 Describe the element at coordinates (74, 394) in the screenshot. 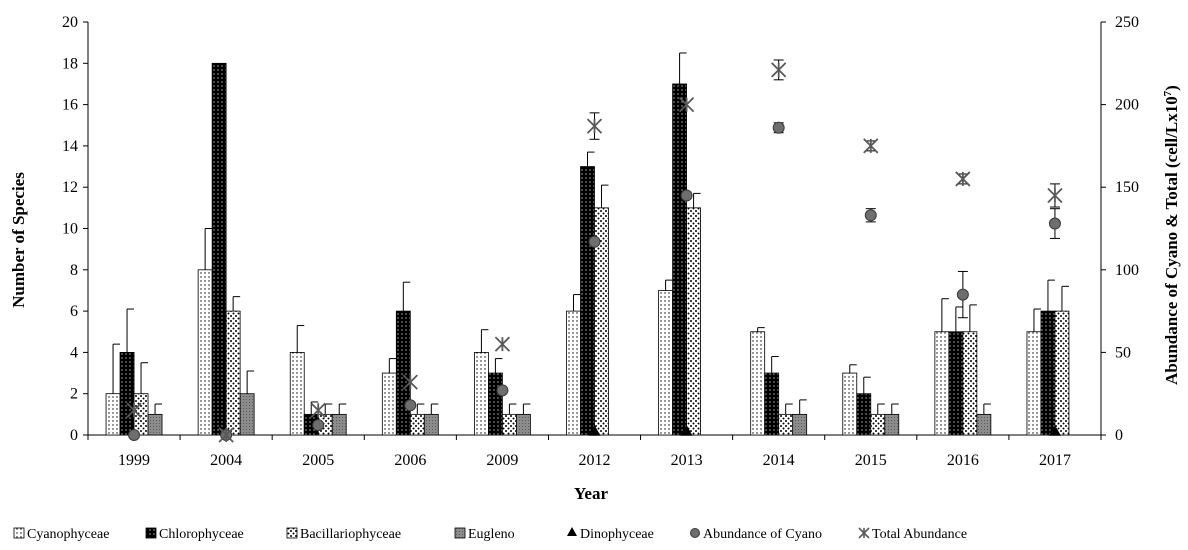

I see `y-tick-label: 2` at that location.